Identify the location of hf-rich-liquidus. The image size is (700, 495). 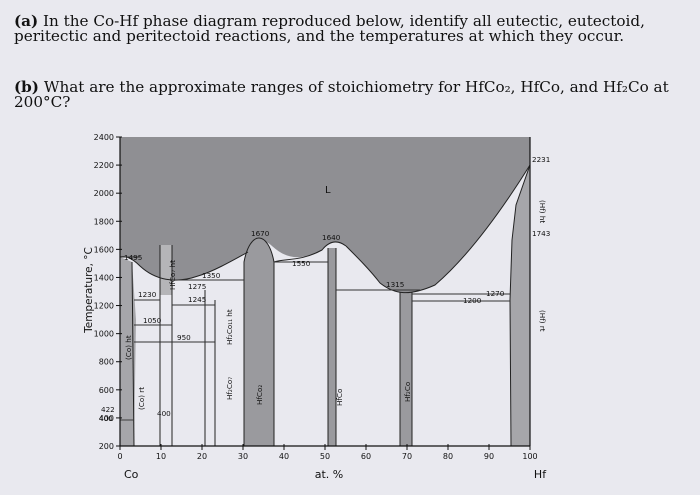
(438, 229).